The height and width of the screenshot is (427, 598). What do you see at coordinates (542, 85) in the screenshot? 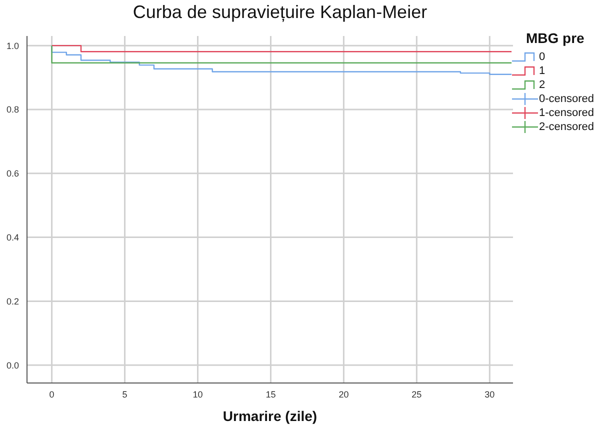
I see `legend-label: 2` at bounding box center [542, 85].